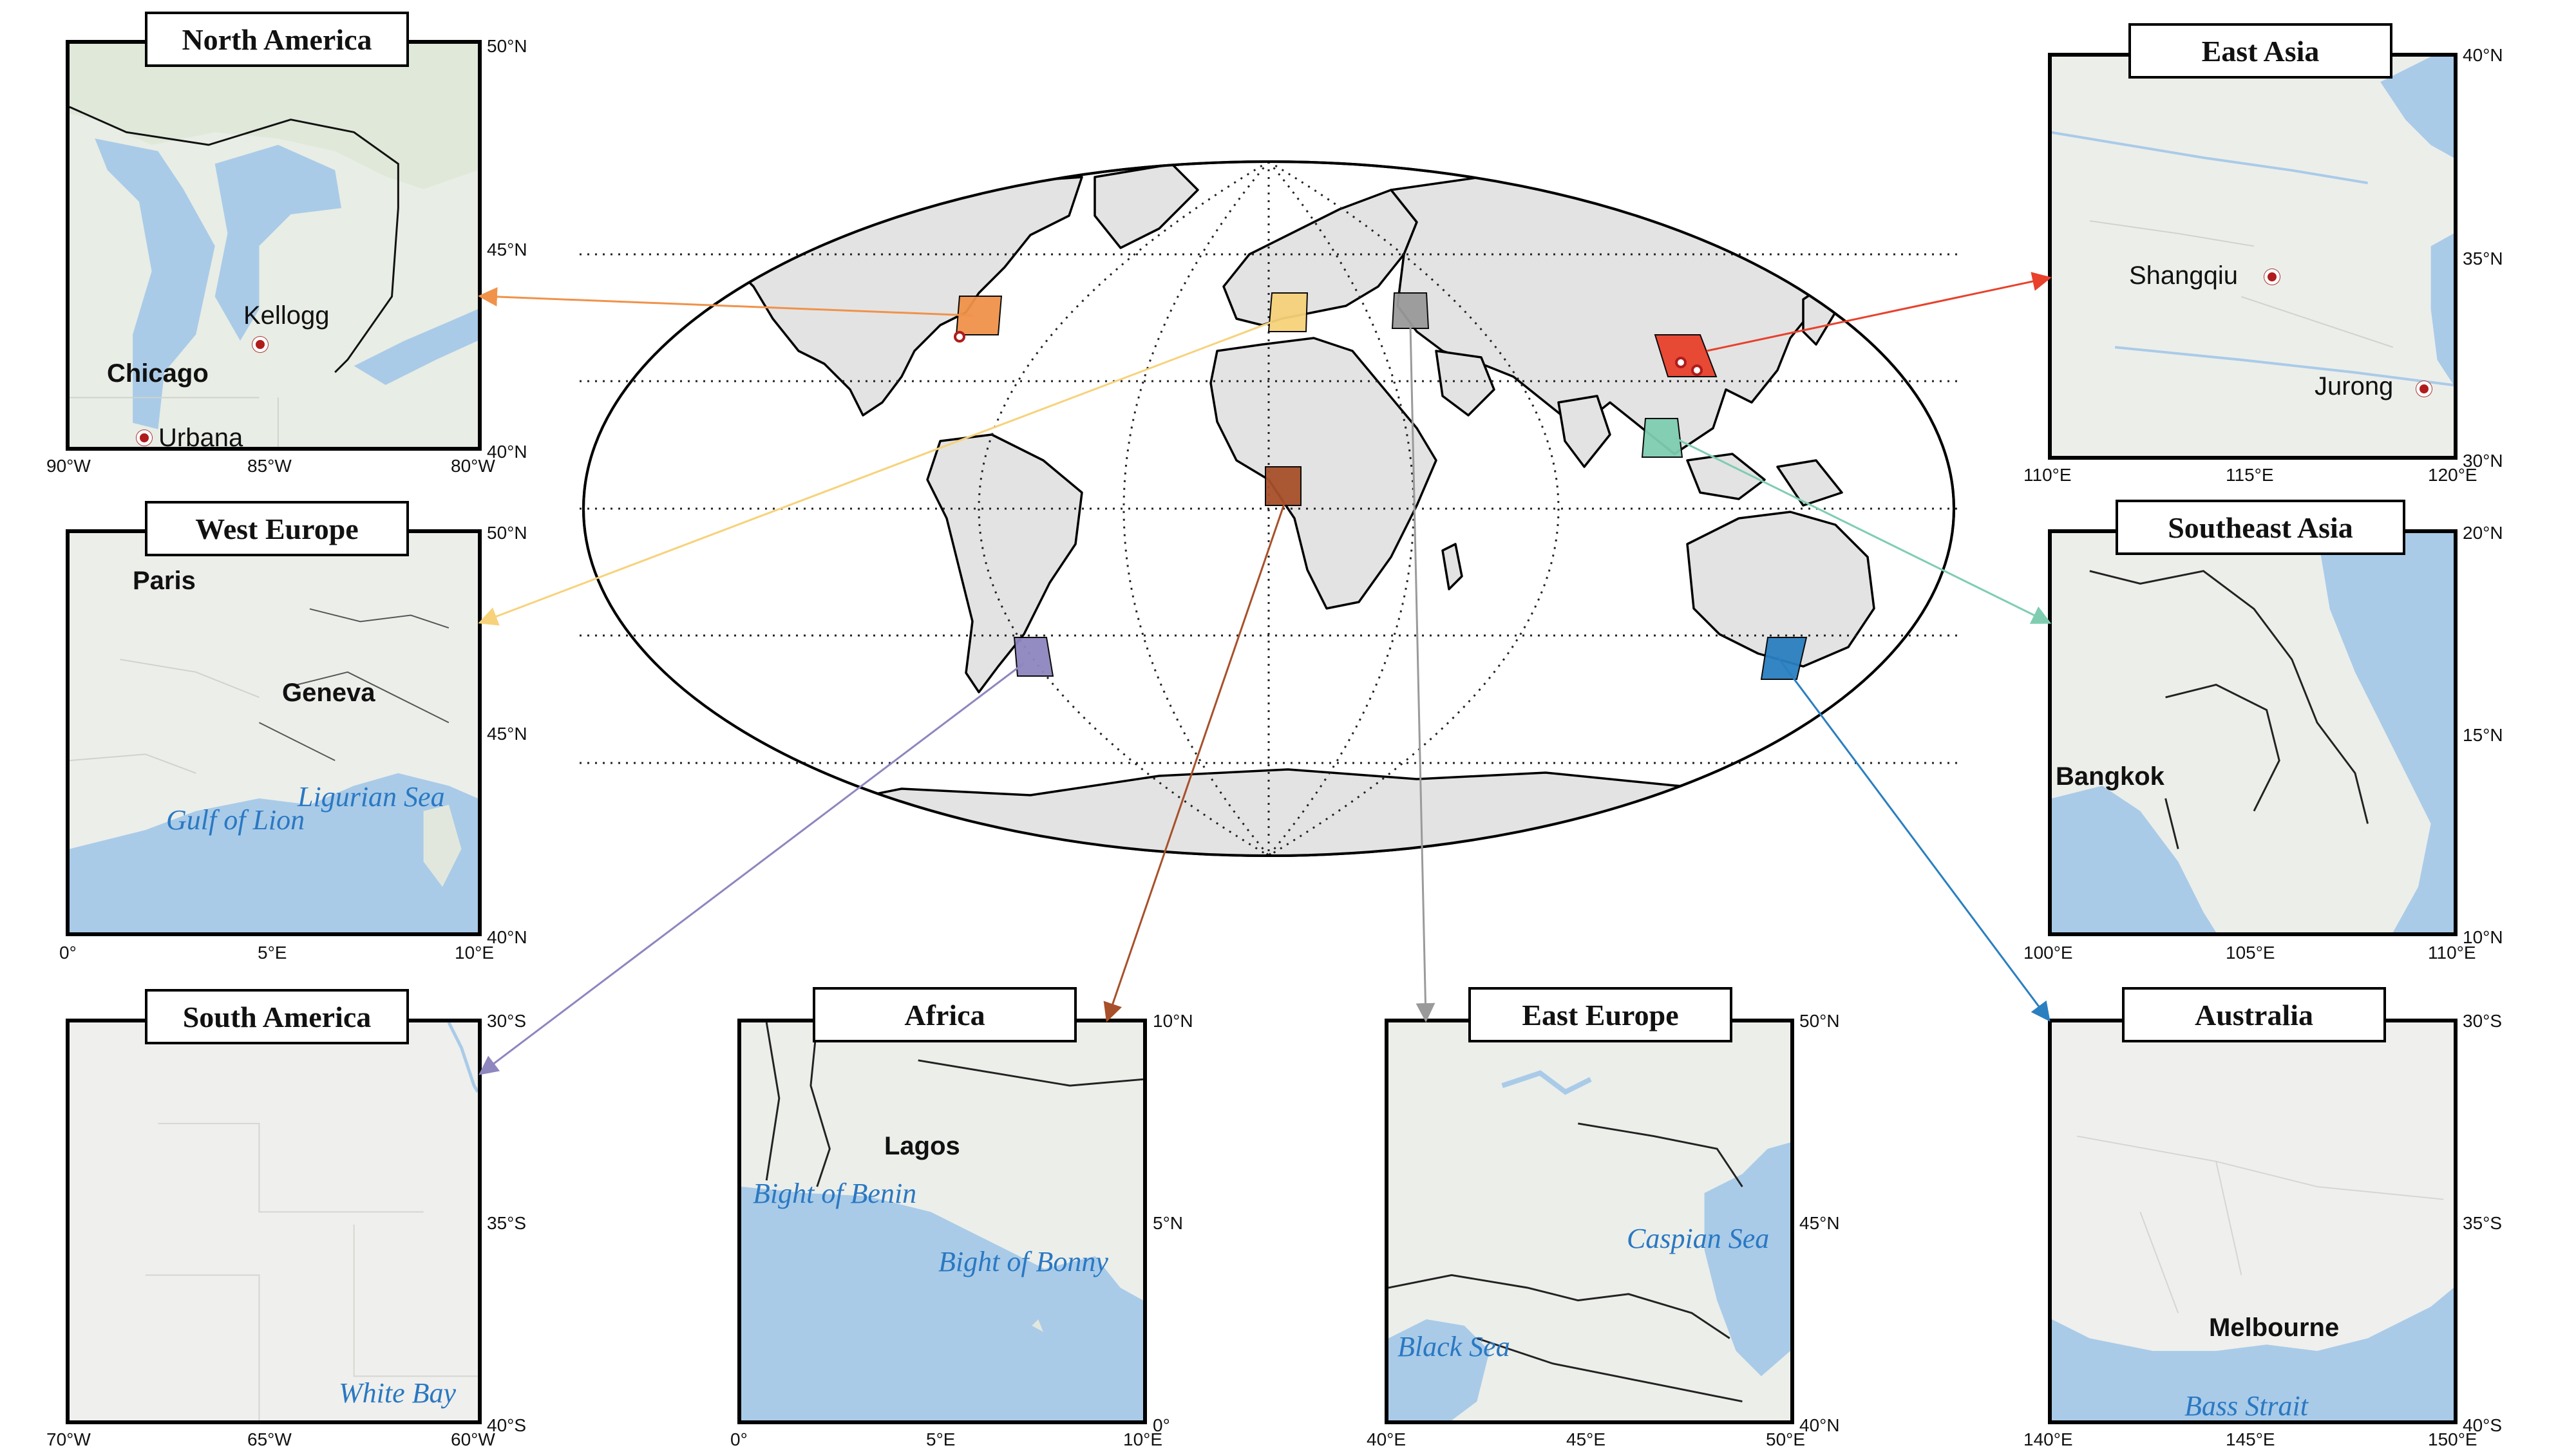  What do you see at coordinates (1284, 486) in the screenshot?
I see `region-africa` at bounding box center [1284, 486].